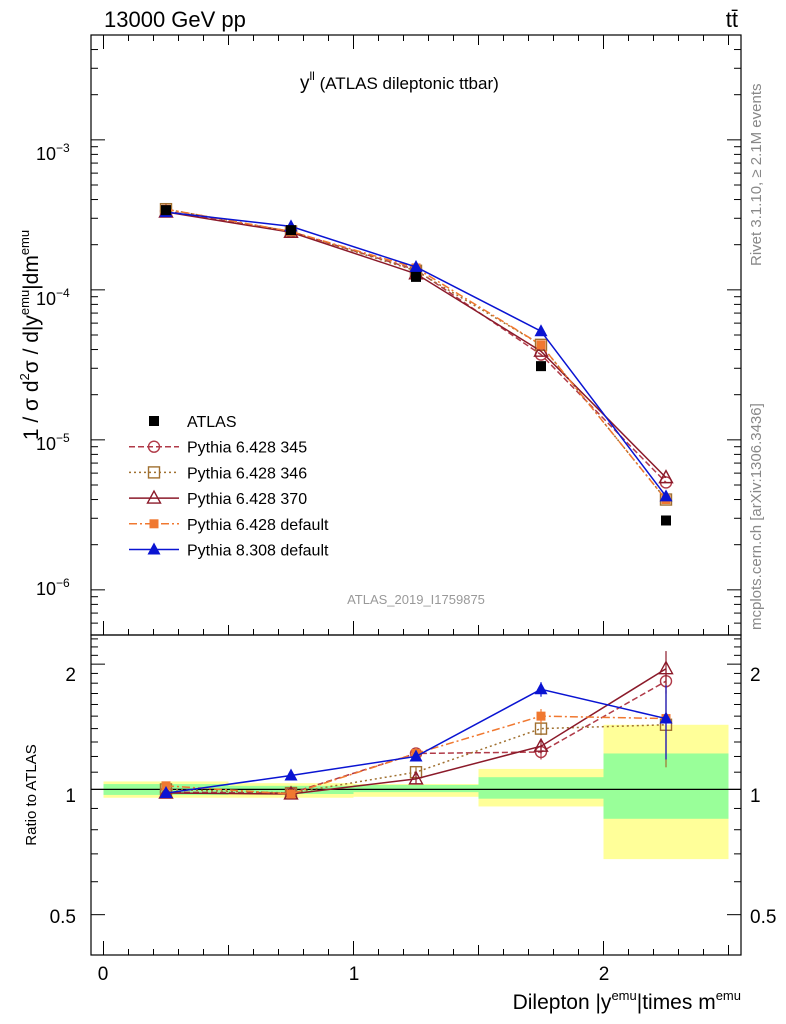 Image resolution: width=786 pixels, height=1024 pixels. I want to click on analysis-id-label: ATLAS_2019_I1759875, so click(416, 599).